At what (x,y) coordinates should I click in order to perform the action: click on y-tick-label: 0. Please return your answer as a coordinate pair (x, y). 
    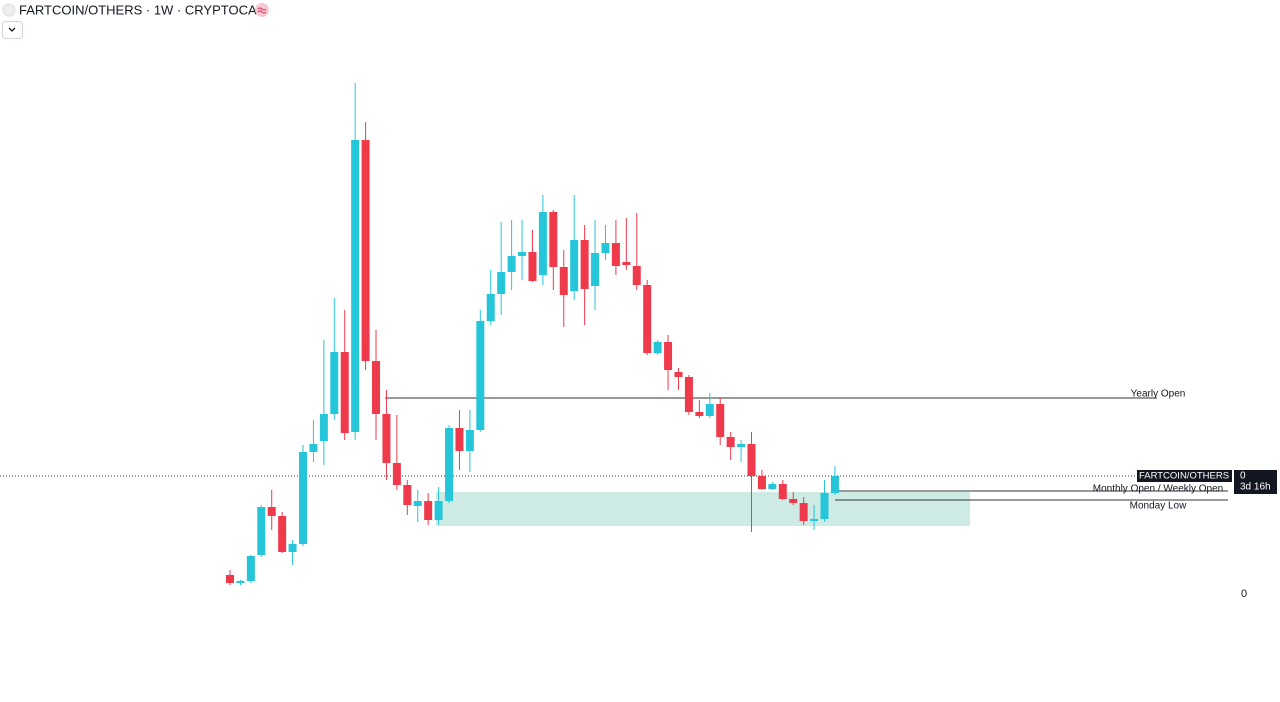
    Looking at the image, I should click on (1244, 594).